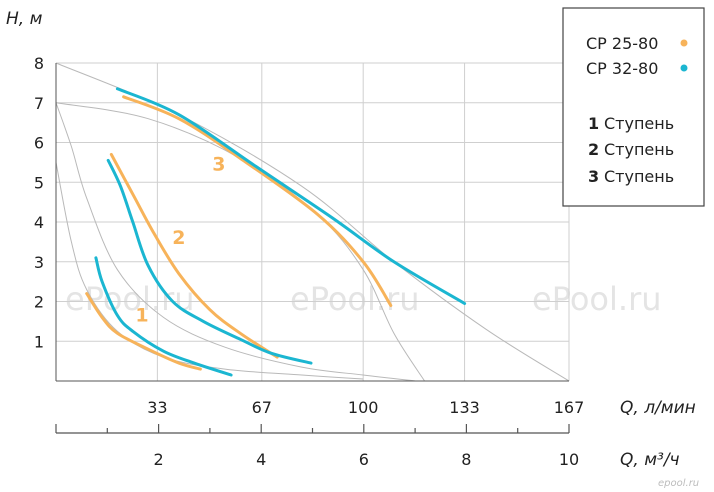  I want to click on legend-stage-2-label: Ступень, so click(639, 149).